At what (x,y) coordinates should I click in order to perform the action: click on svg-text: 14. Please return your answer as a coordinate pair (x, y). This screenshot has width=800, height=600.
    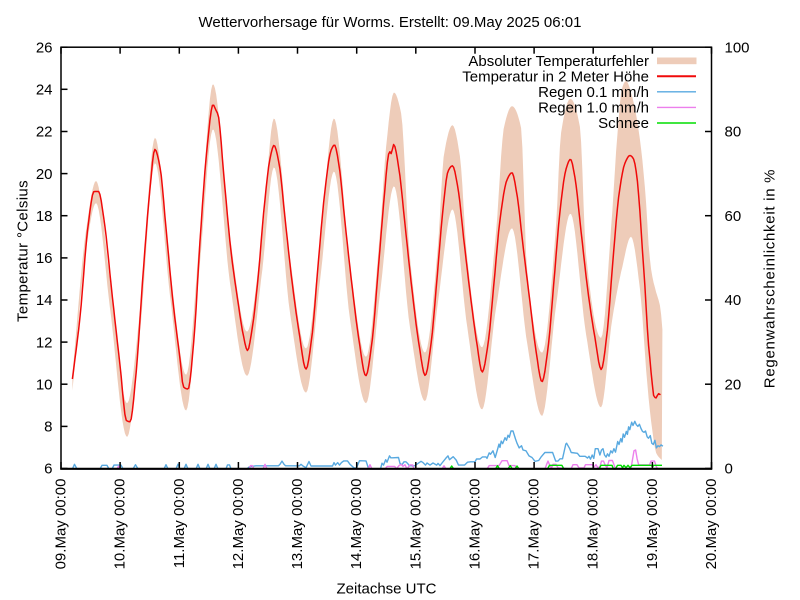
    Looking at the image, I should click on (44, 300).